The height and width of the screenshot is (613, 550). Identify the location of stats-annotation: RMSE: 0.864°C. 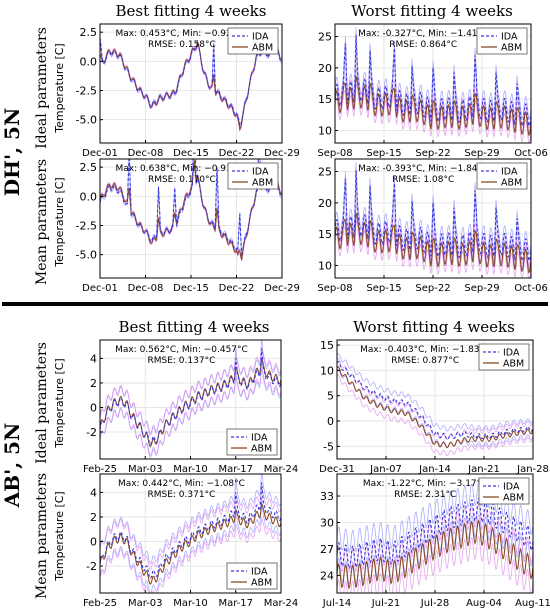
(423, 45).